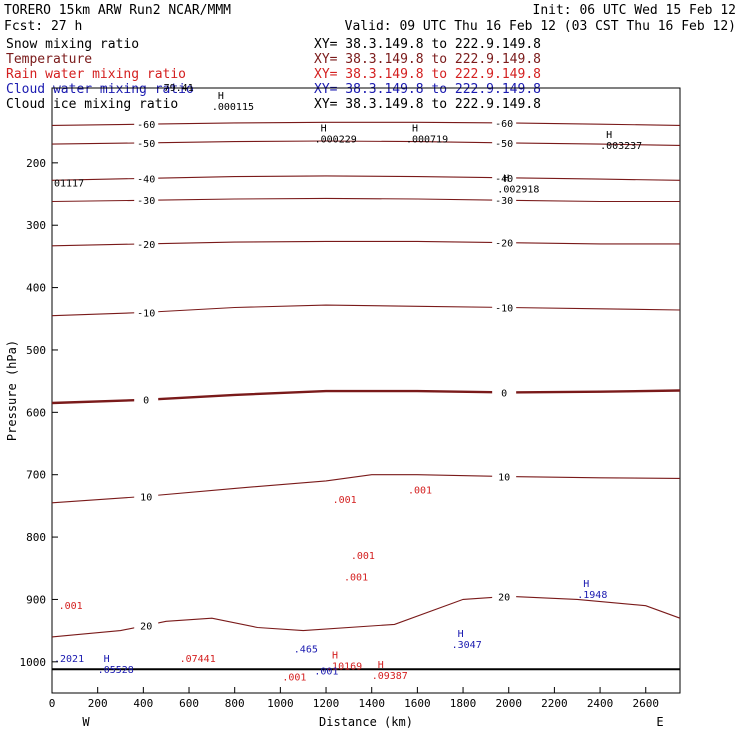 This screenshot has width=740, height=740. I want to click on maximum-value-label: .05528, so click(116, 670).